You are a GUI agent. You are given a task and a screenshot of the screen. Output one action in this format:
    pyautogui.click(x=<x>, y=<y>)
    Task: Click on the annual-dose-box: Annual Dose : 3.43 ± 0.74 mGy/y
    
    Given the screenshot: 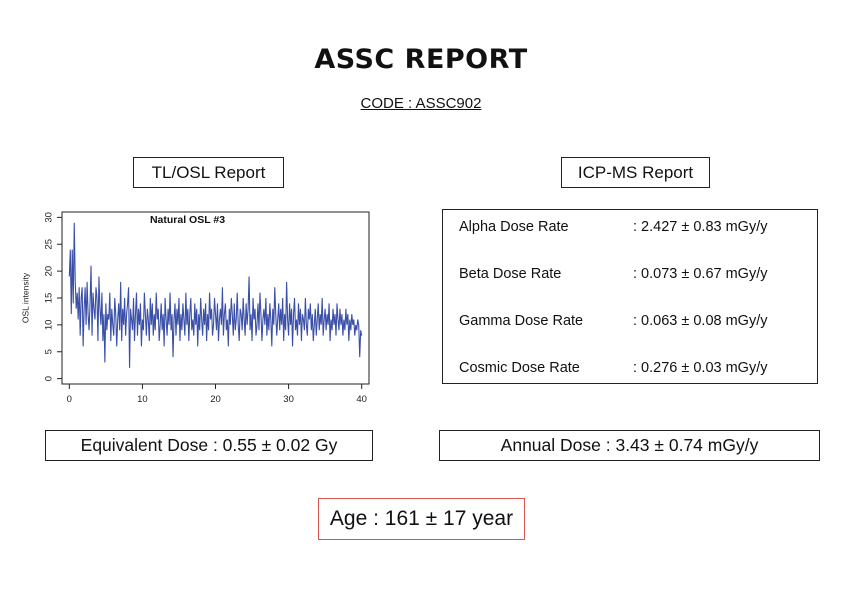 What is the action you would take?
    pyautogui.click(x=629, y=445)
    